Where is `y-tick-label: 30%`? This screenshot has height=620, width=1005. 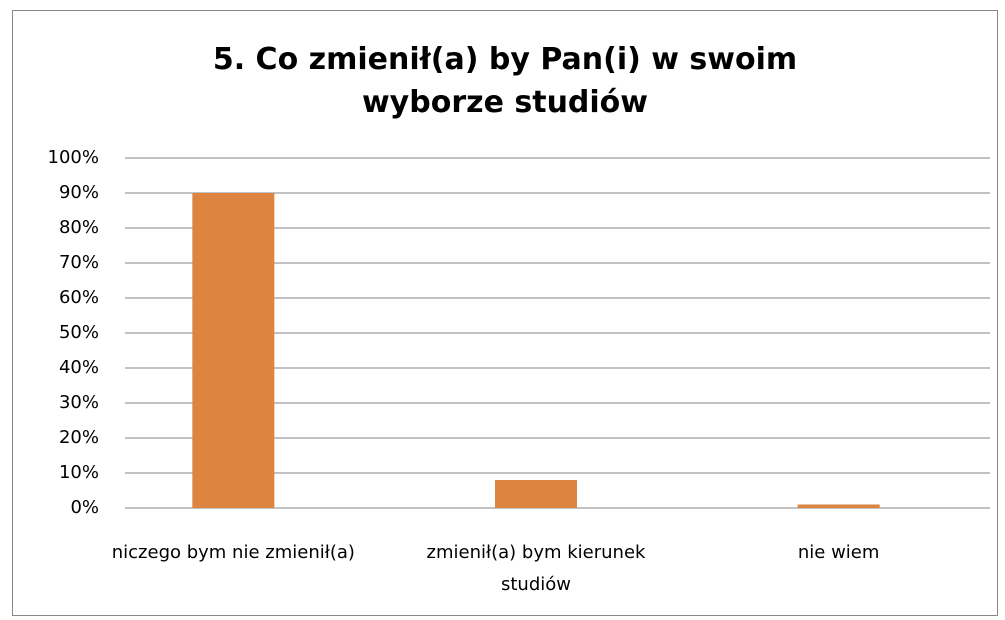
y-tick-label: 30% is located at coordinates (79, 402).